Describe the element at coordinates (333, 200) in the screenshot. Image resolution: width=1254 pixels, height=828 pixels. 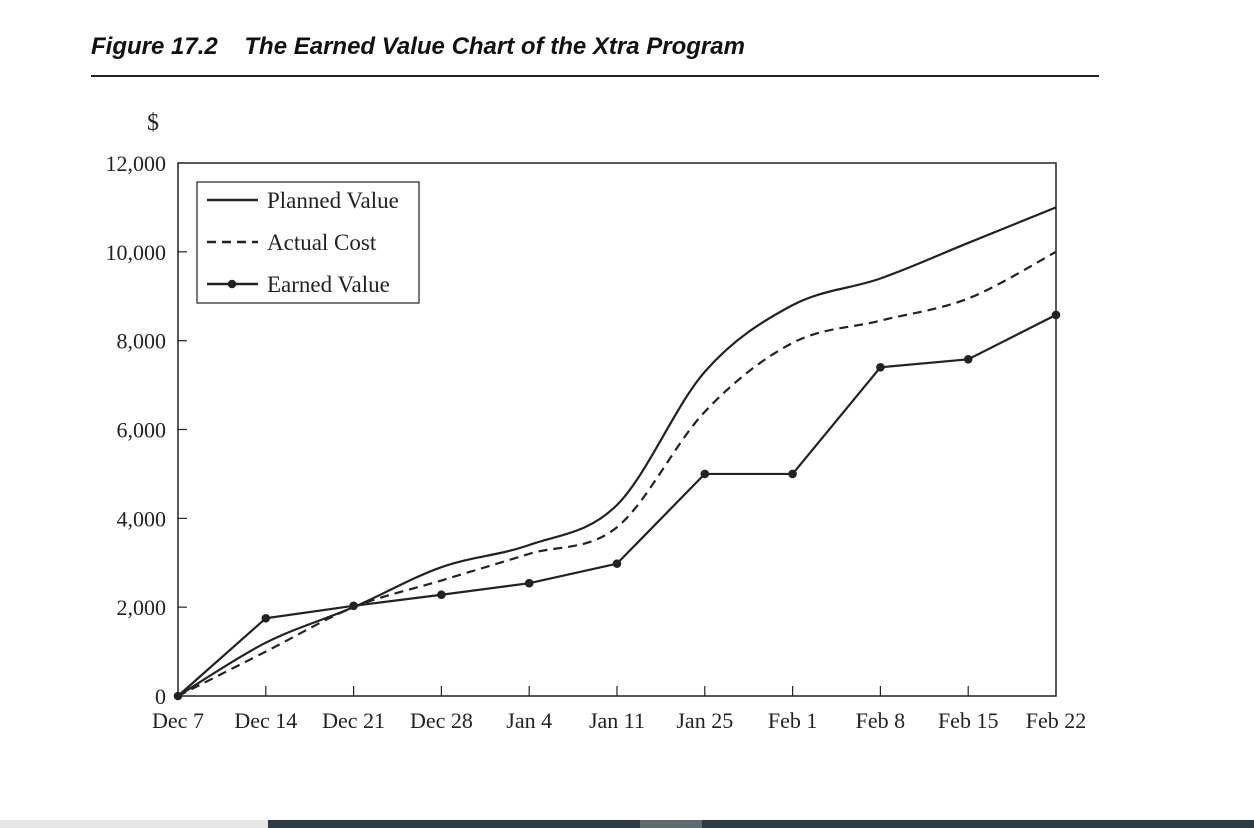
I see `legend-label-planned-value: Planned Value` at that location.